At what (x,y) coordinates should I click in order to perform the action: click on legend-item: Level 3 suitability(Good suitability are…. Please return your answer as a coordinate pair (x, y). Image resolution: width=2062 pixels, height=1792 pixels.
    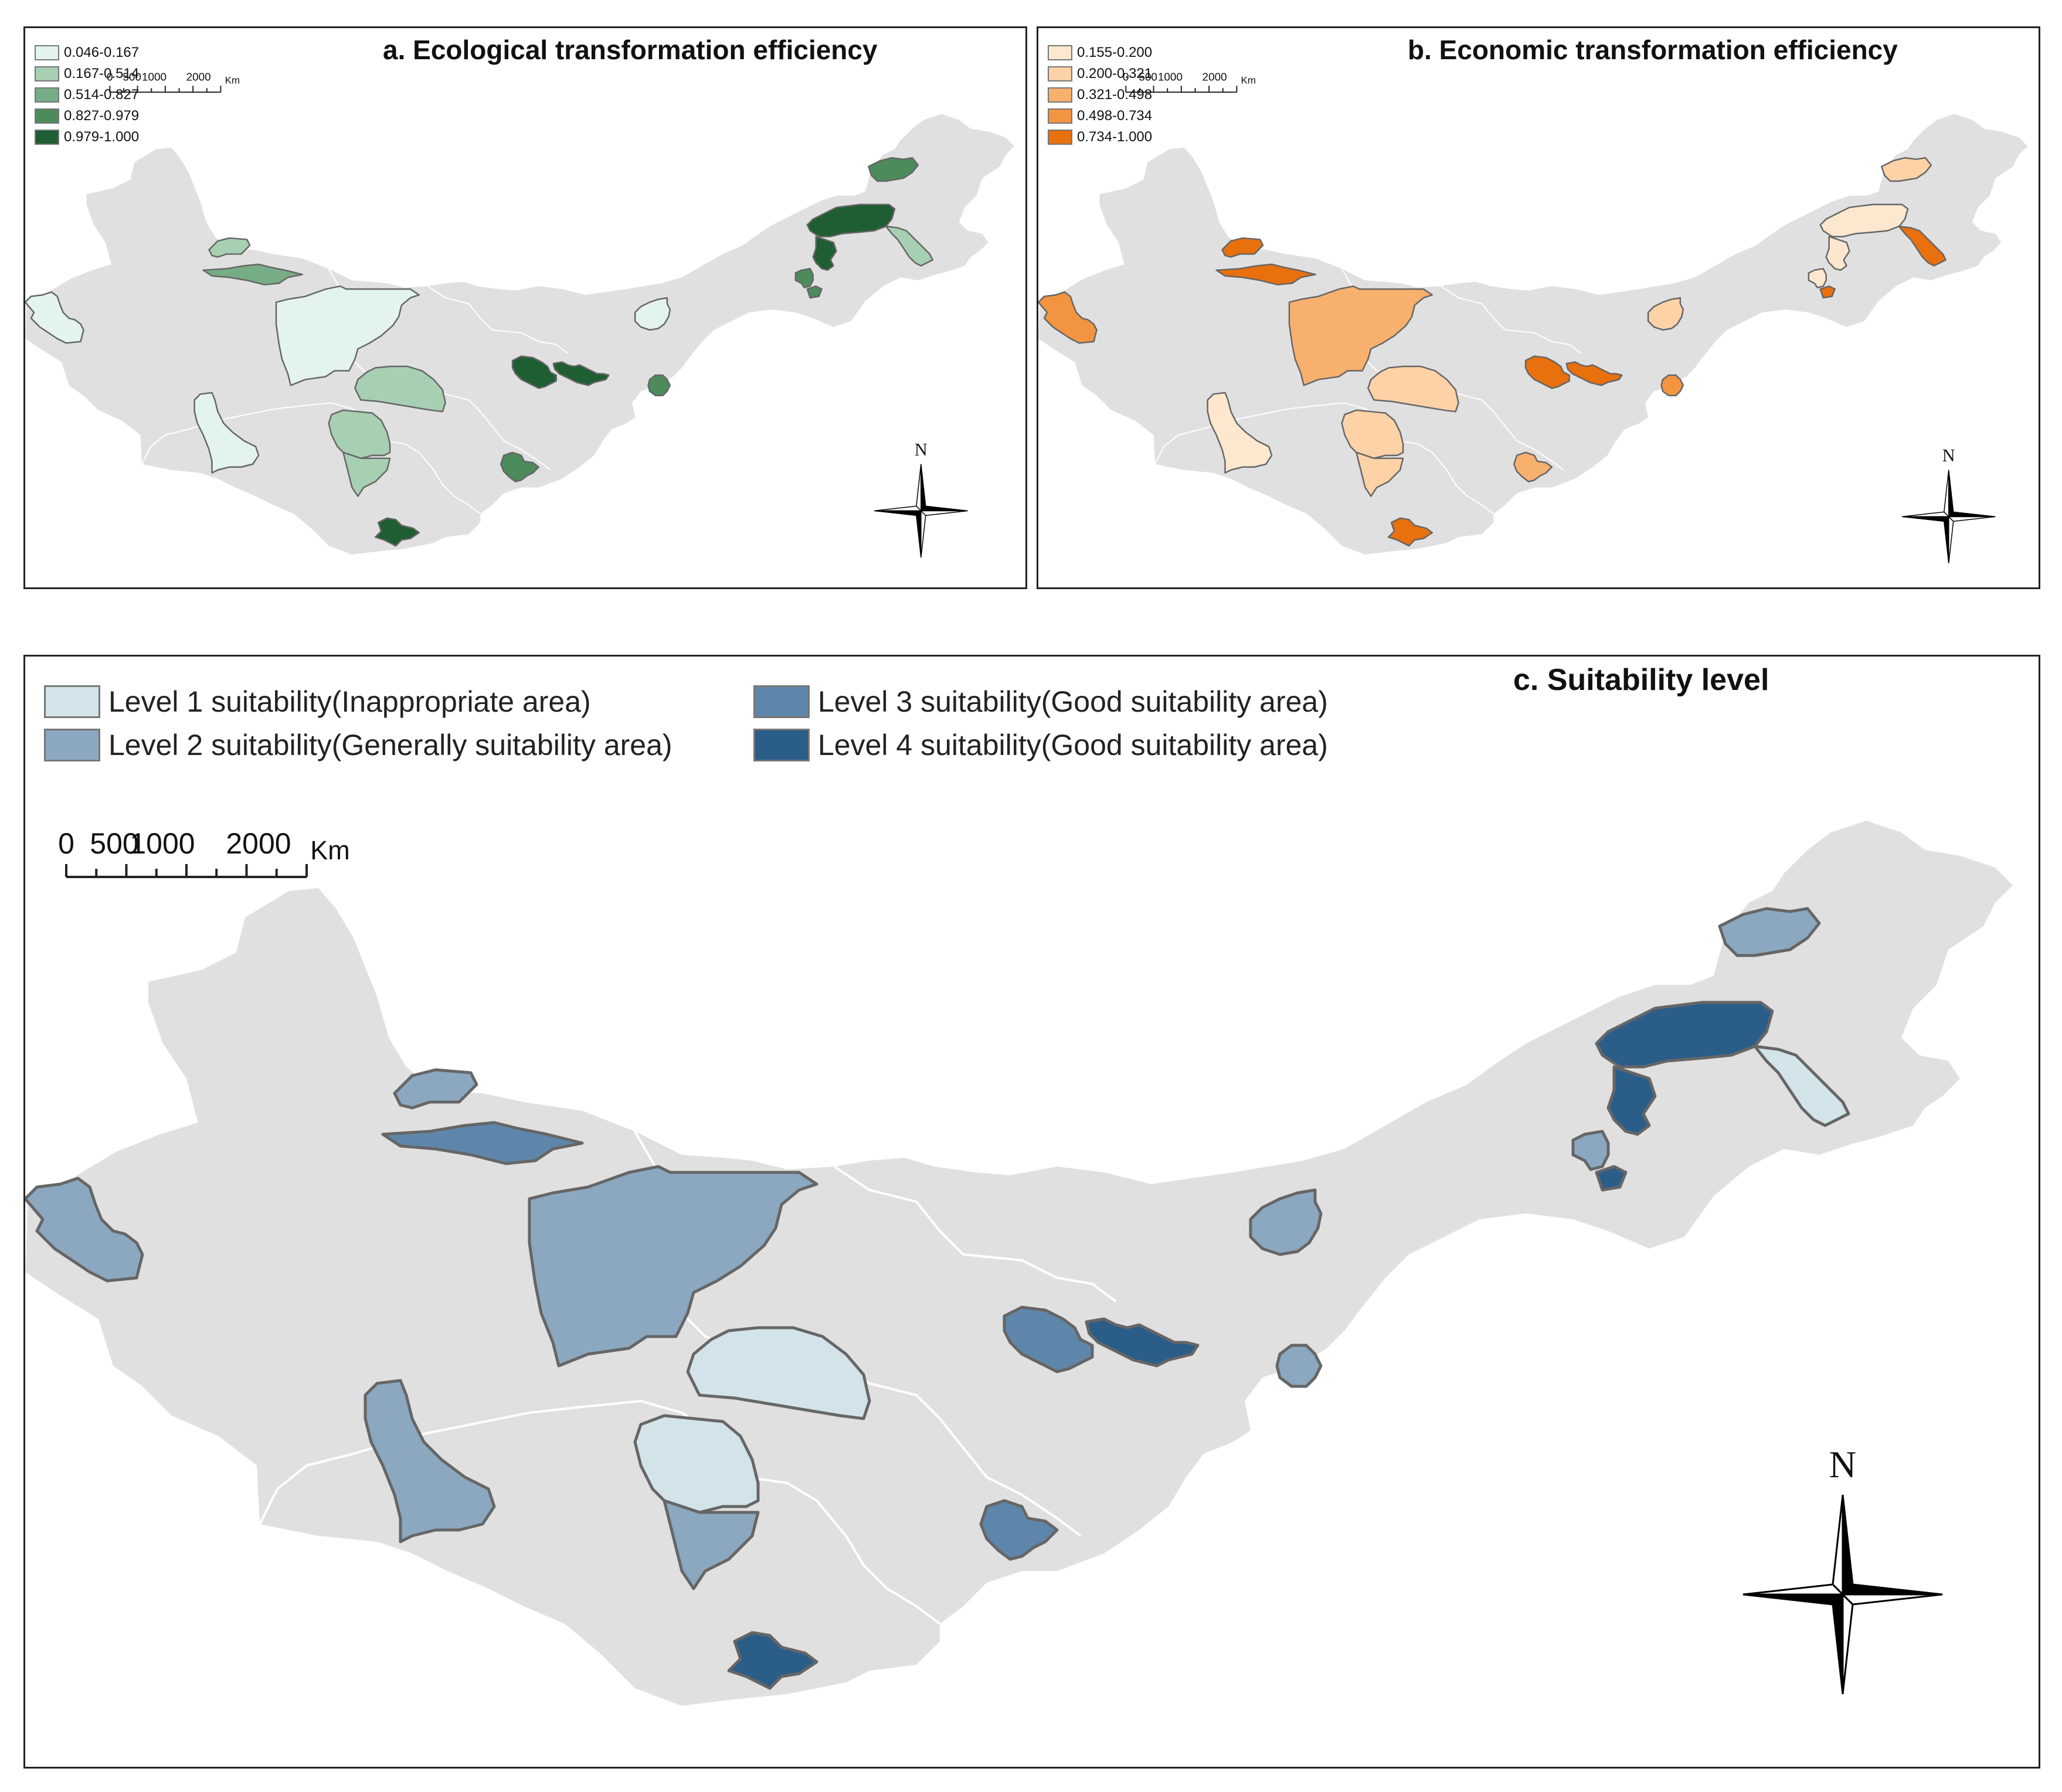
    Looking at the image, I should click on (1105, 701).